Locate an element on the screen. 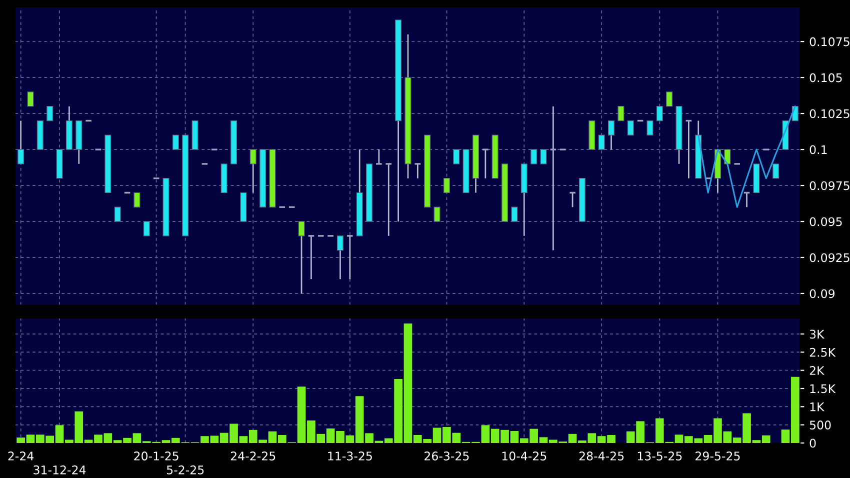  x-tick-label: 31-12-24 is located at coordinates (60, 469).